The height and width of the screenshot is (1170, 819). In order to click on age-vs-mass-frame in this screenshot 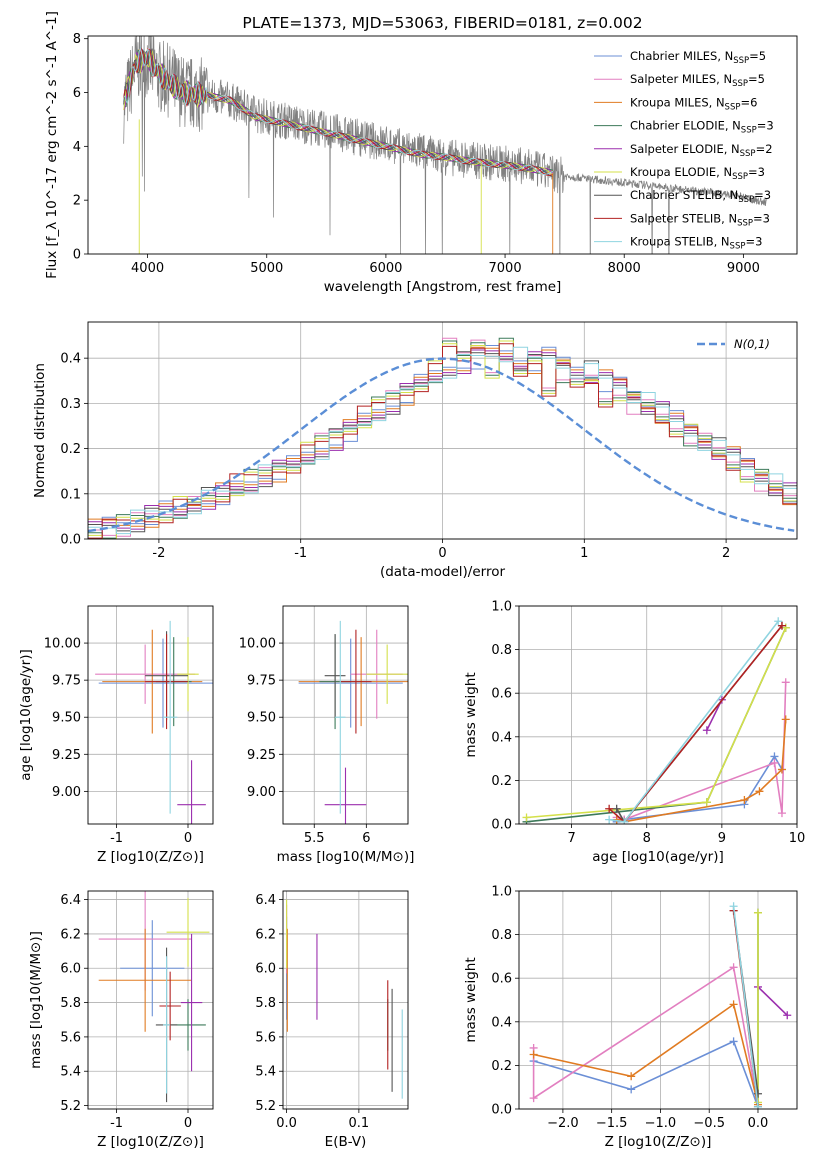, I will do `click(345, 715)`.